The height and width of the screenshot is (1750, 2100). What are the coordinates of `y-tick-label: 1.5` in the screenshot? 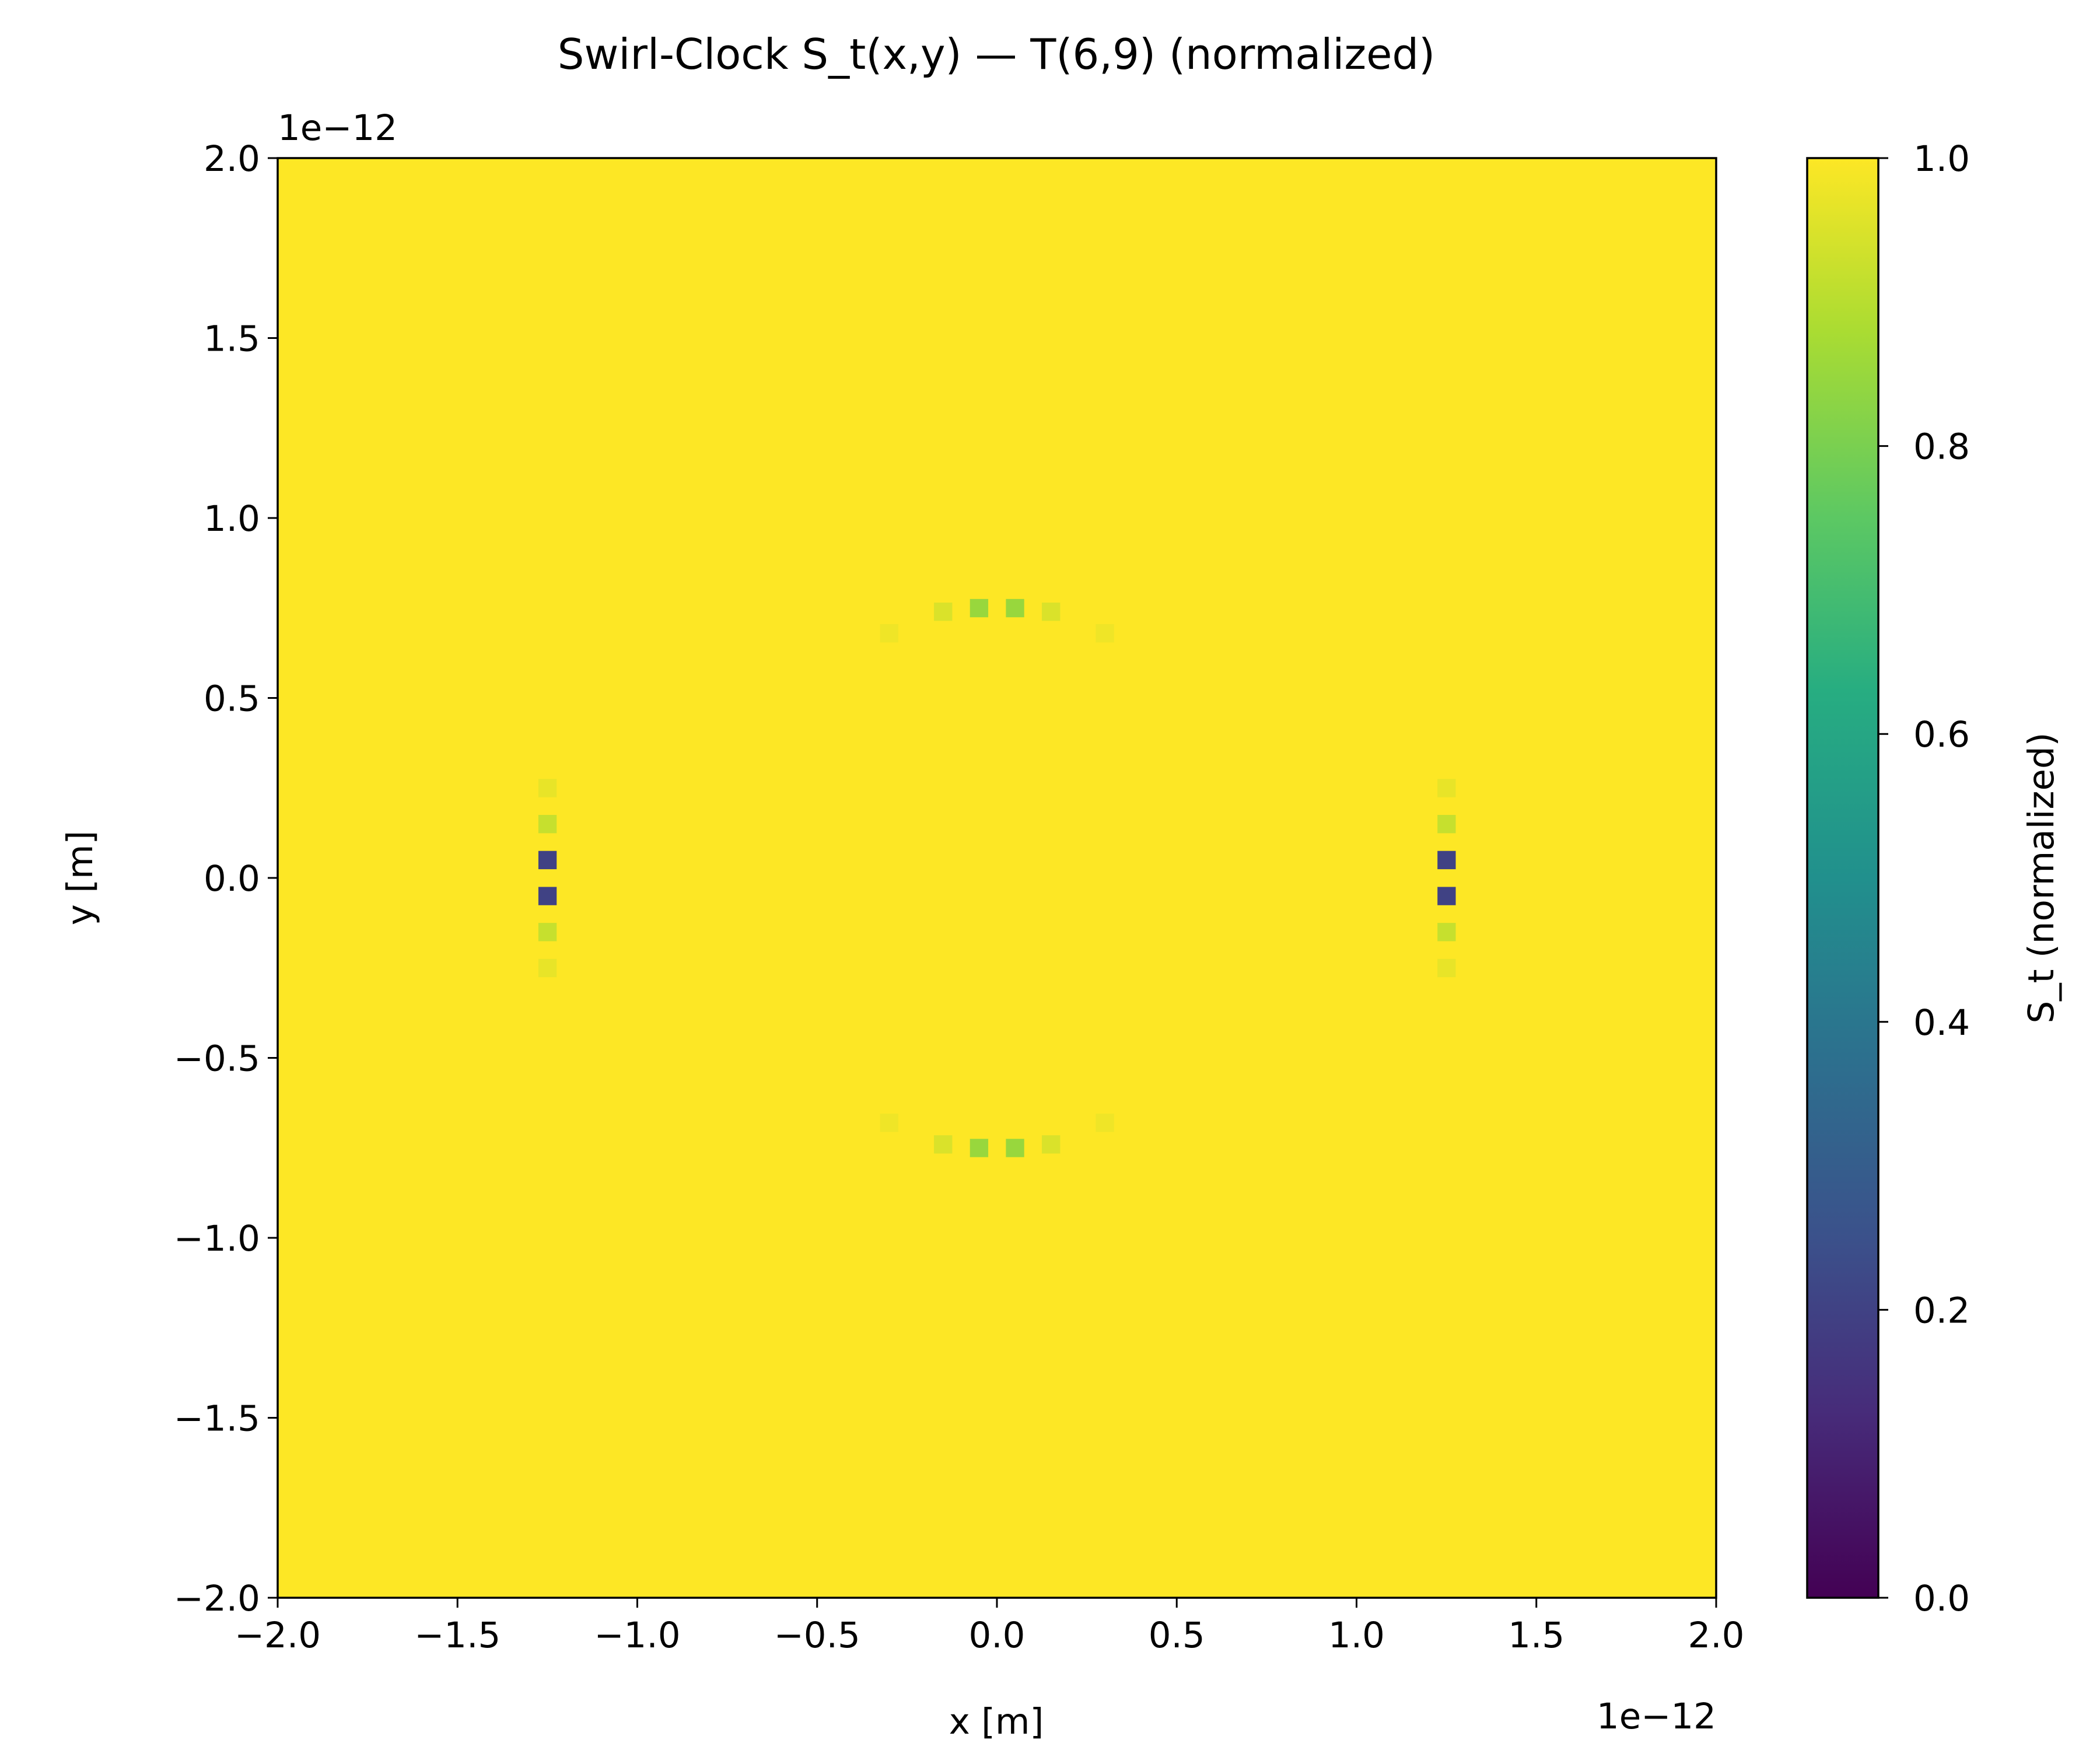 It's located at (232, 339).